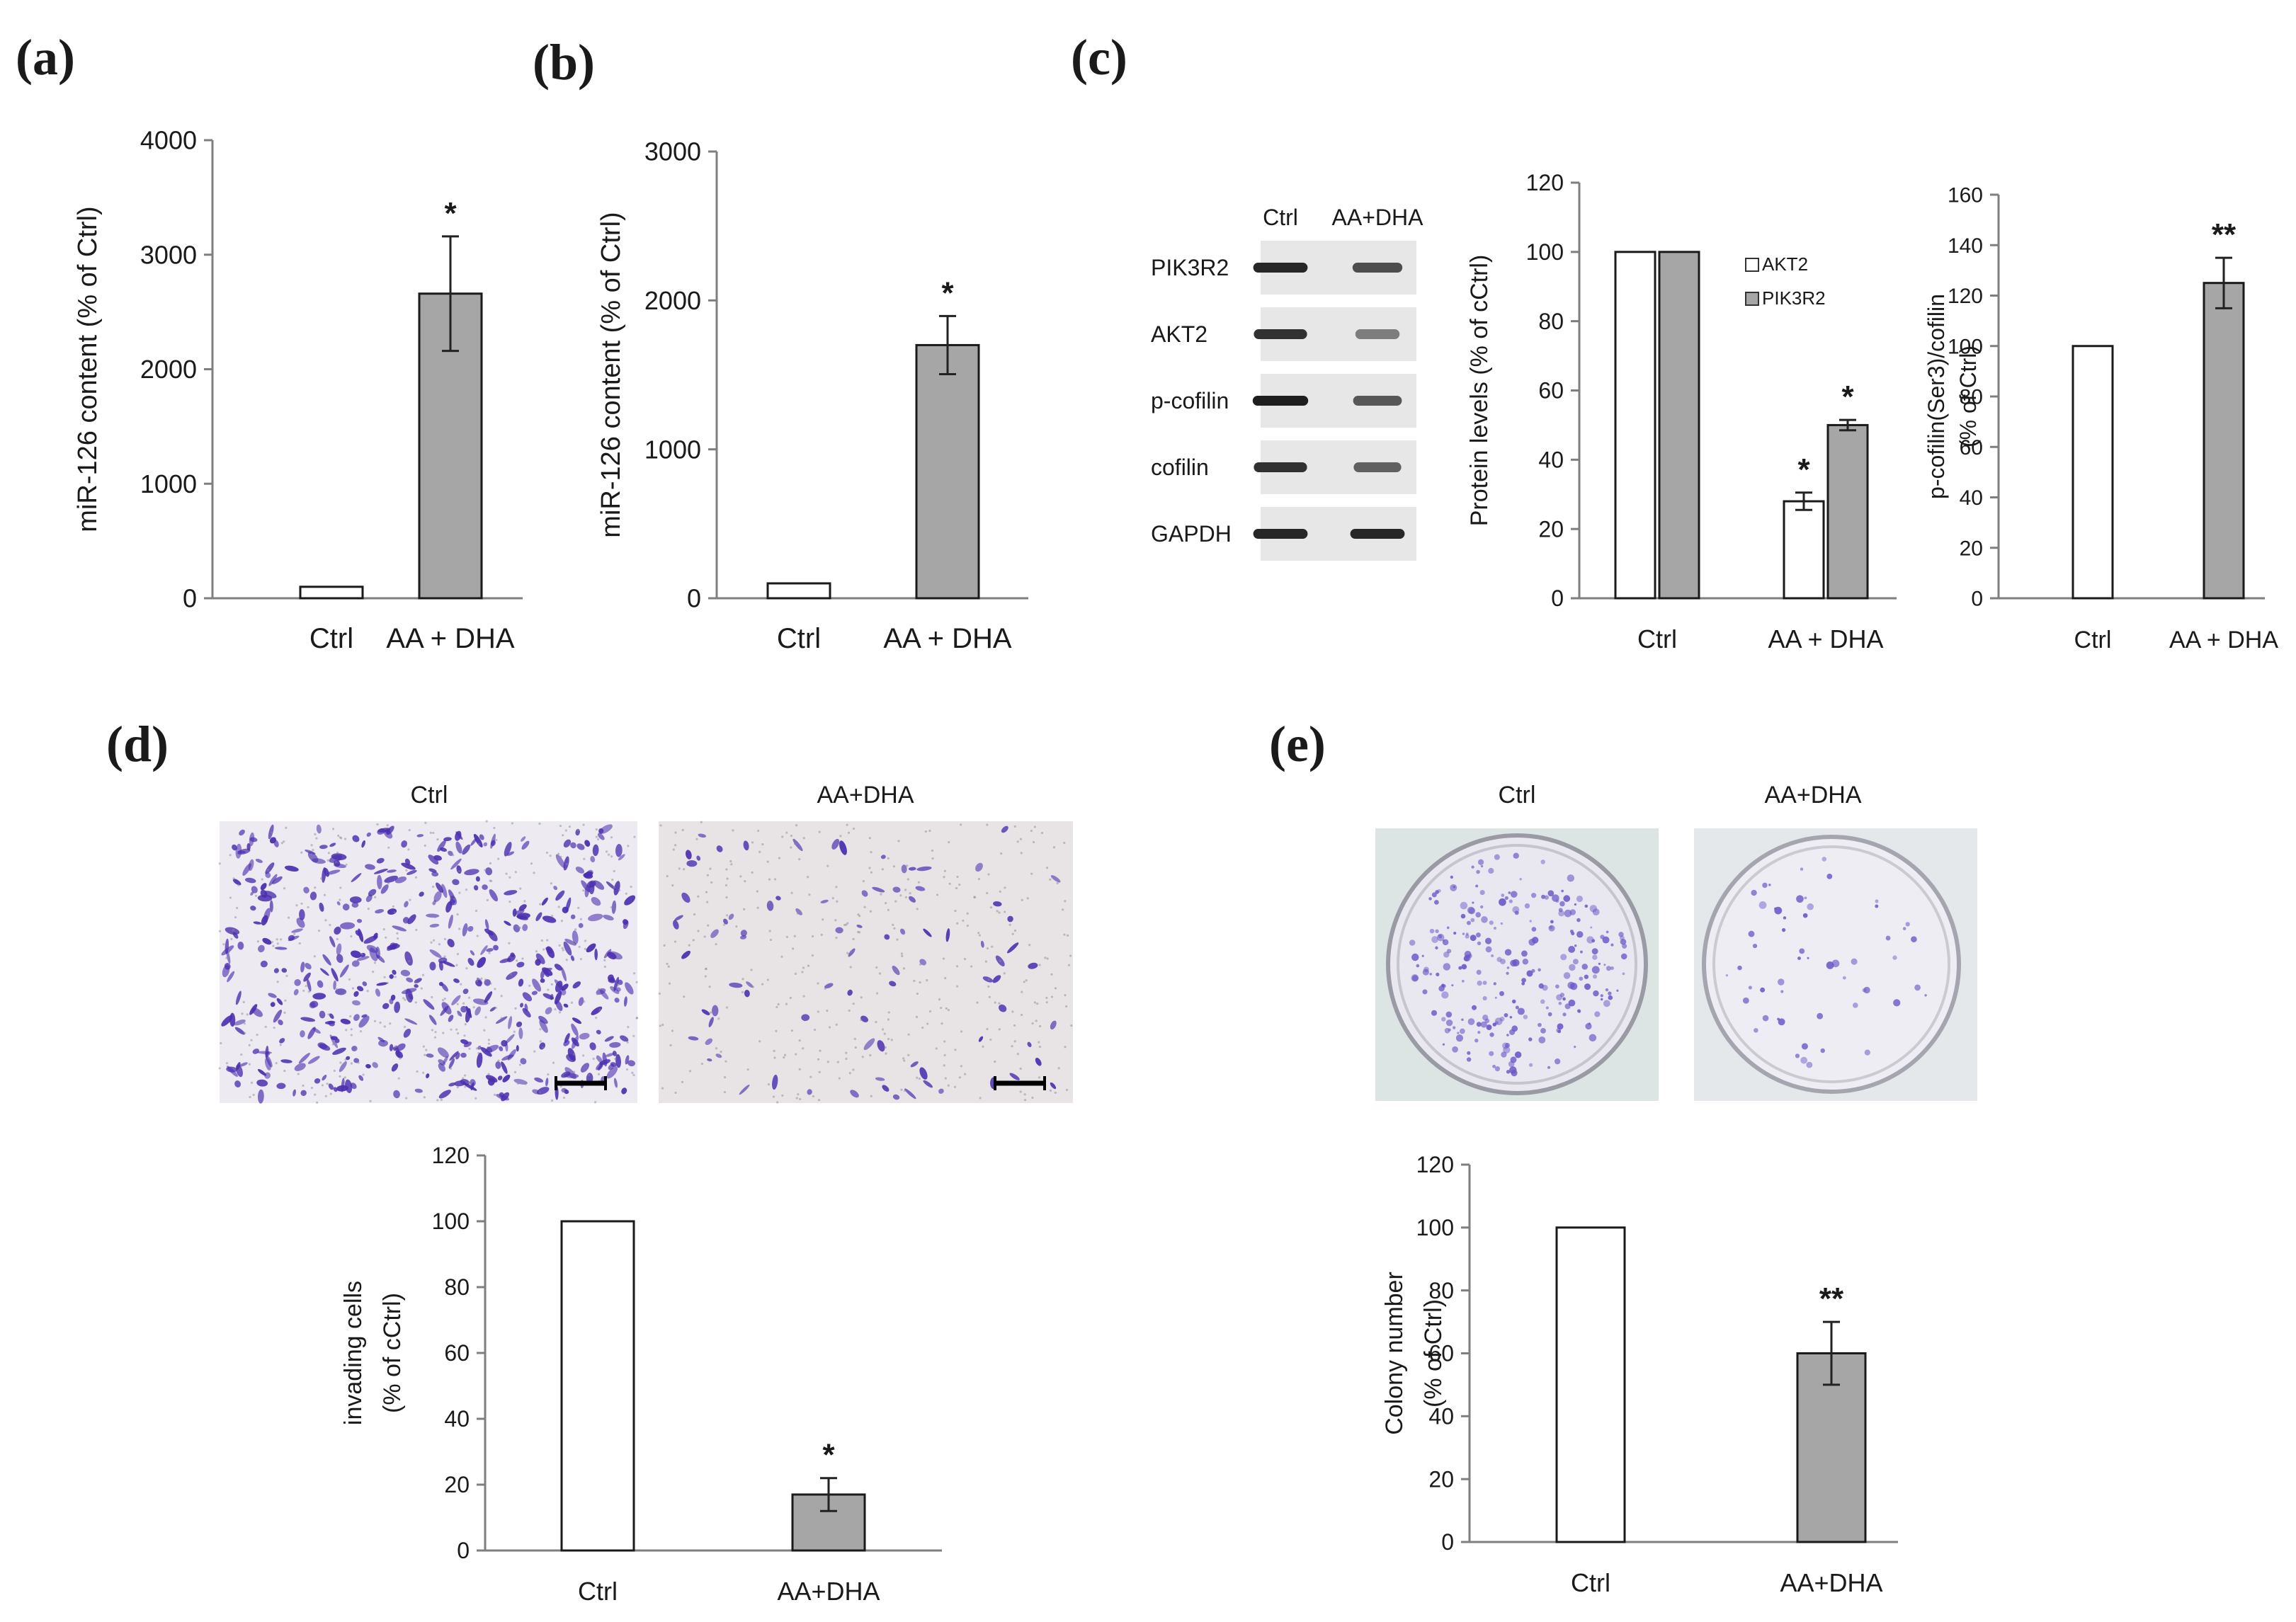  Describe the element at coordinates (168, 254) in the screenshot. I see `y-tick-label: 3000` at that location.